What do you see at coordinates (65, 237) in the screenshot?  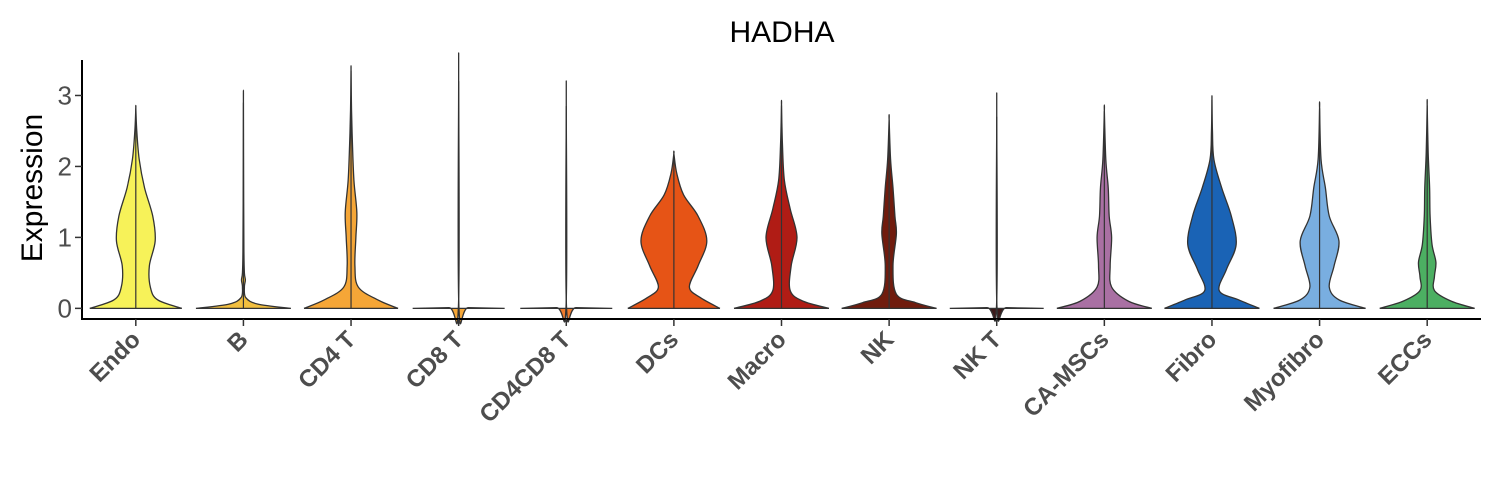 I see `y-tick-label: 1` at bounding box center [65, 237].